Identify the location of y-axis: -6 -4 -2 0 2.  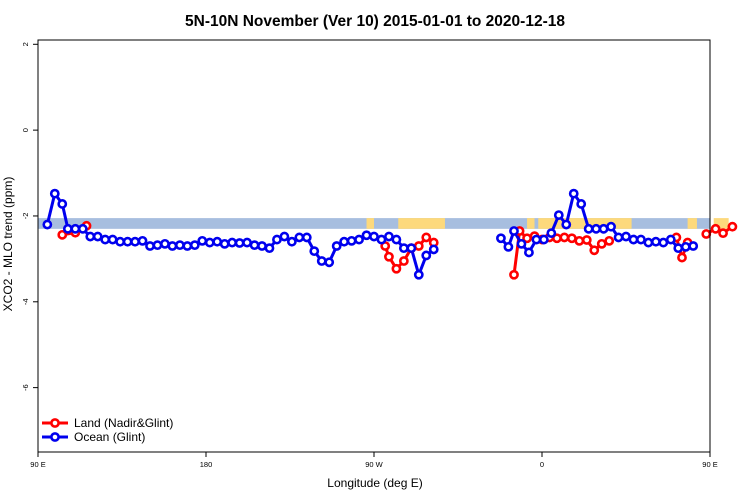
(29, 216).